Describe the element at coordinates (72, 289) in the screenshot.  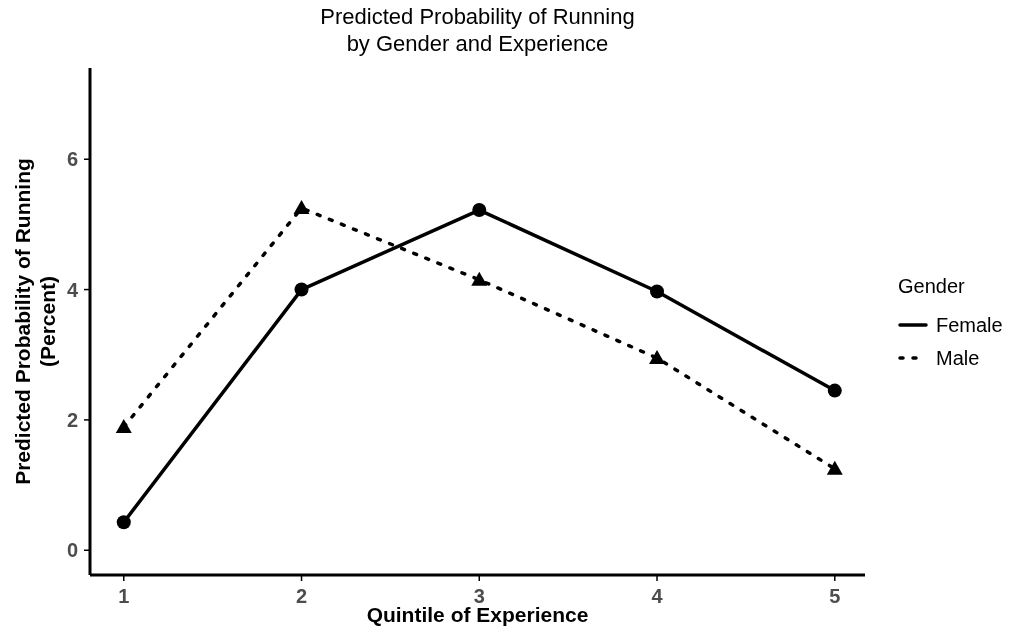
I see `y-tick-label: 4` at that location.